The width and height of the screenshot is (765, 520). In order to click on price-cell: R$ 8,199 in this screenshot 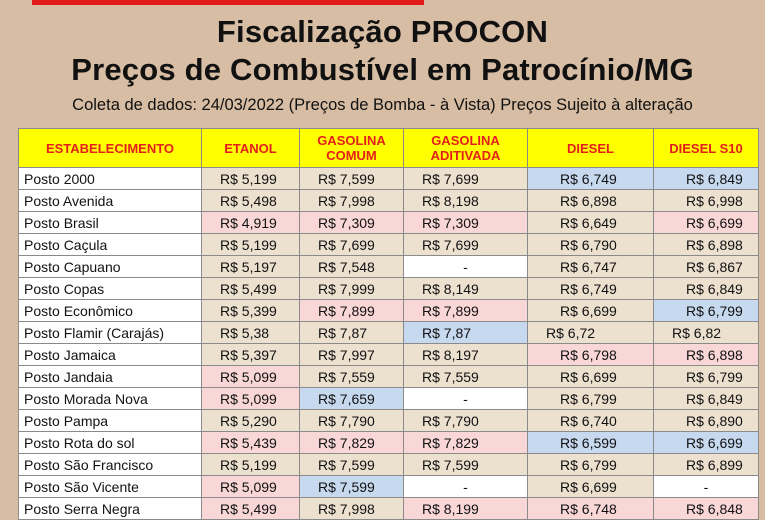, I will do `click(465, 508)`.